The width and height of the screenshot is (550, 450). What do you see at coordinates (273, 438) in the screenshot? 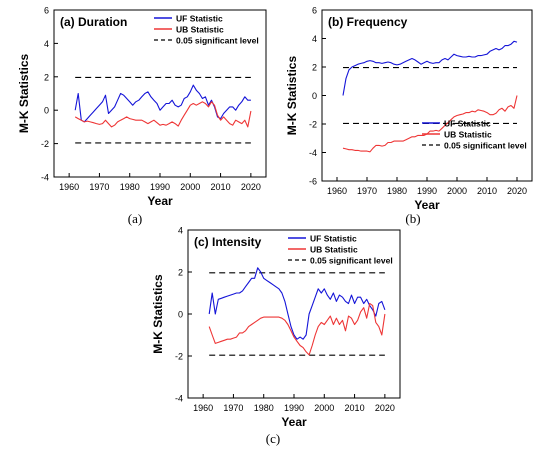
I see `caption-c: (c)` at bounding box center [273, 438].